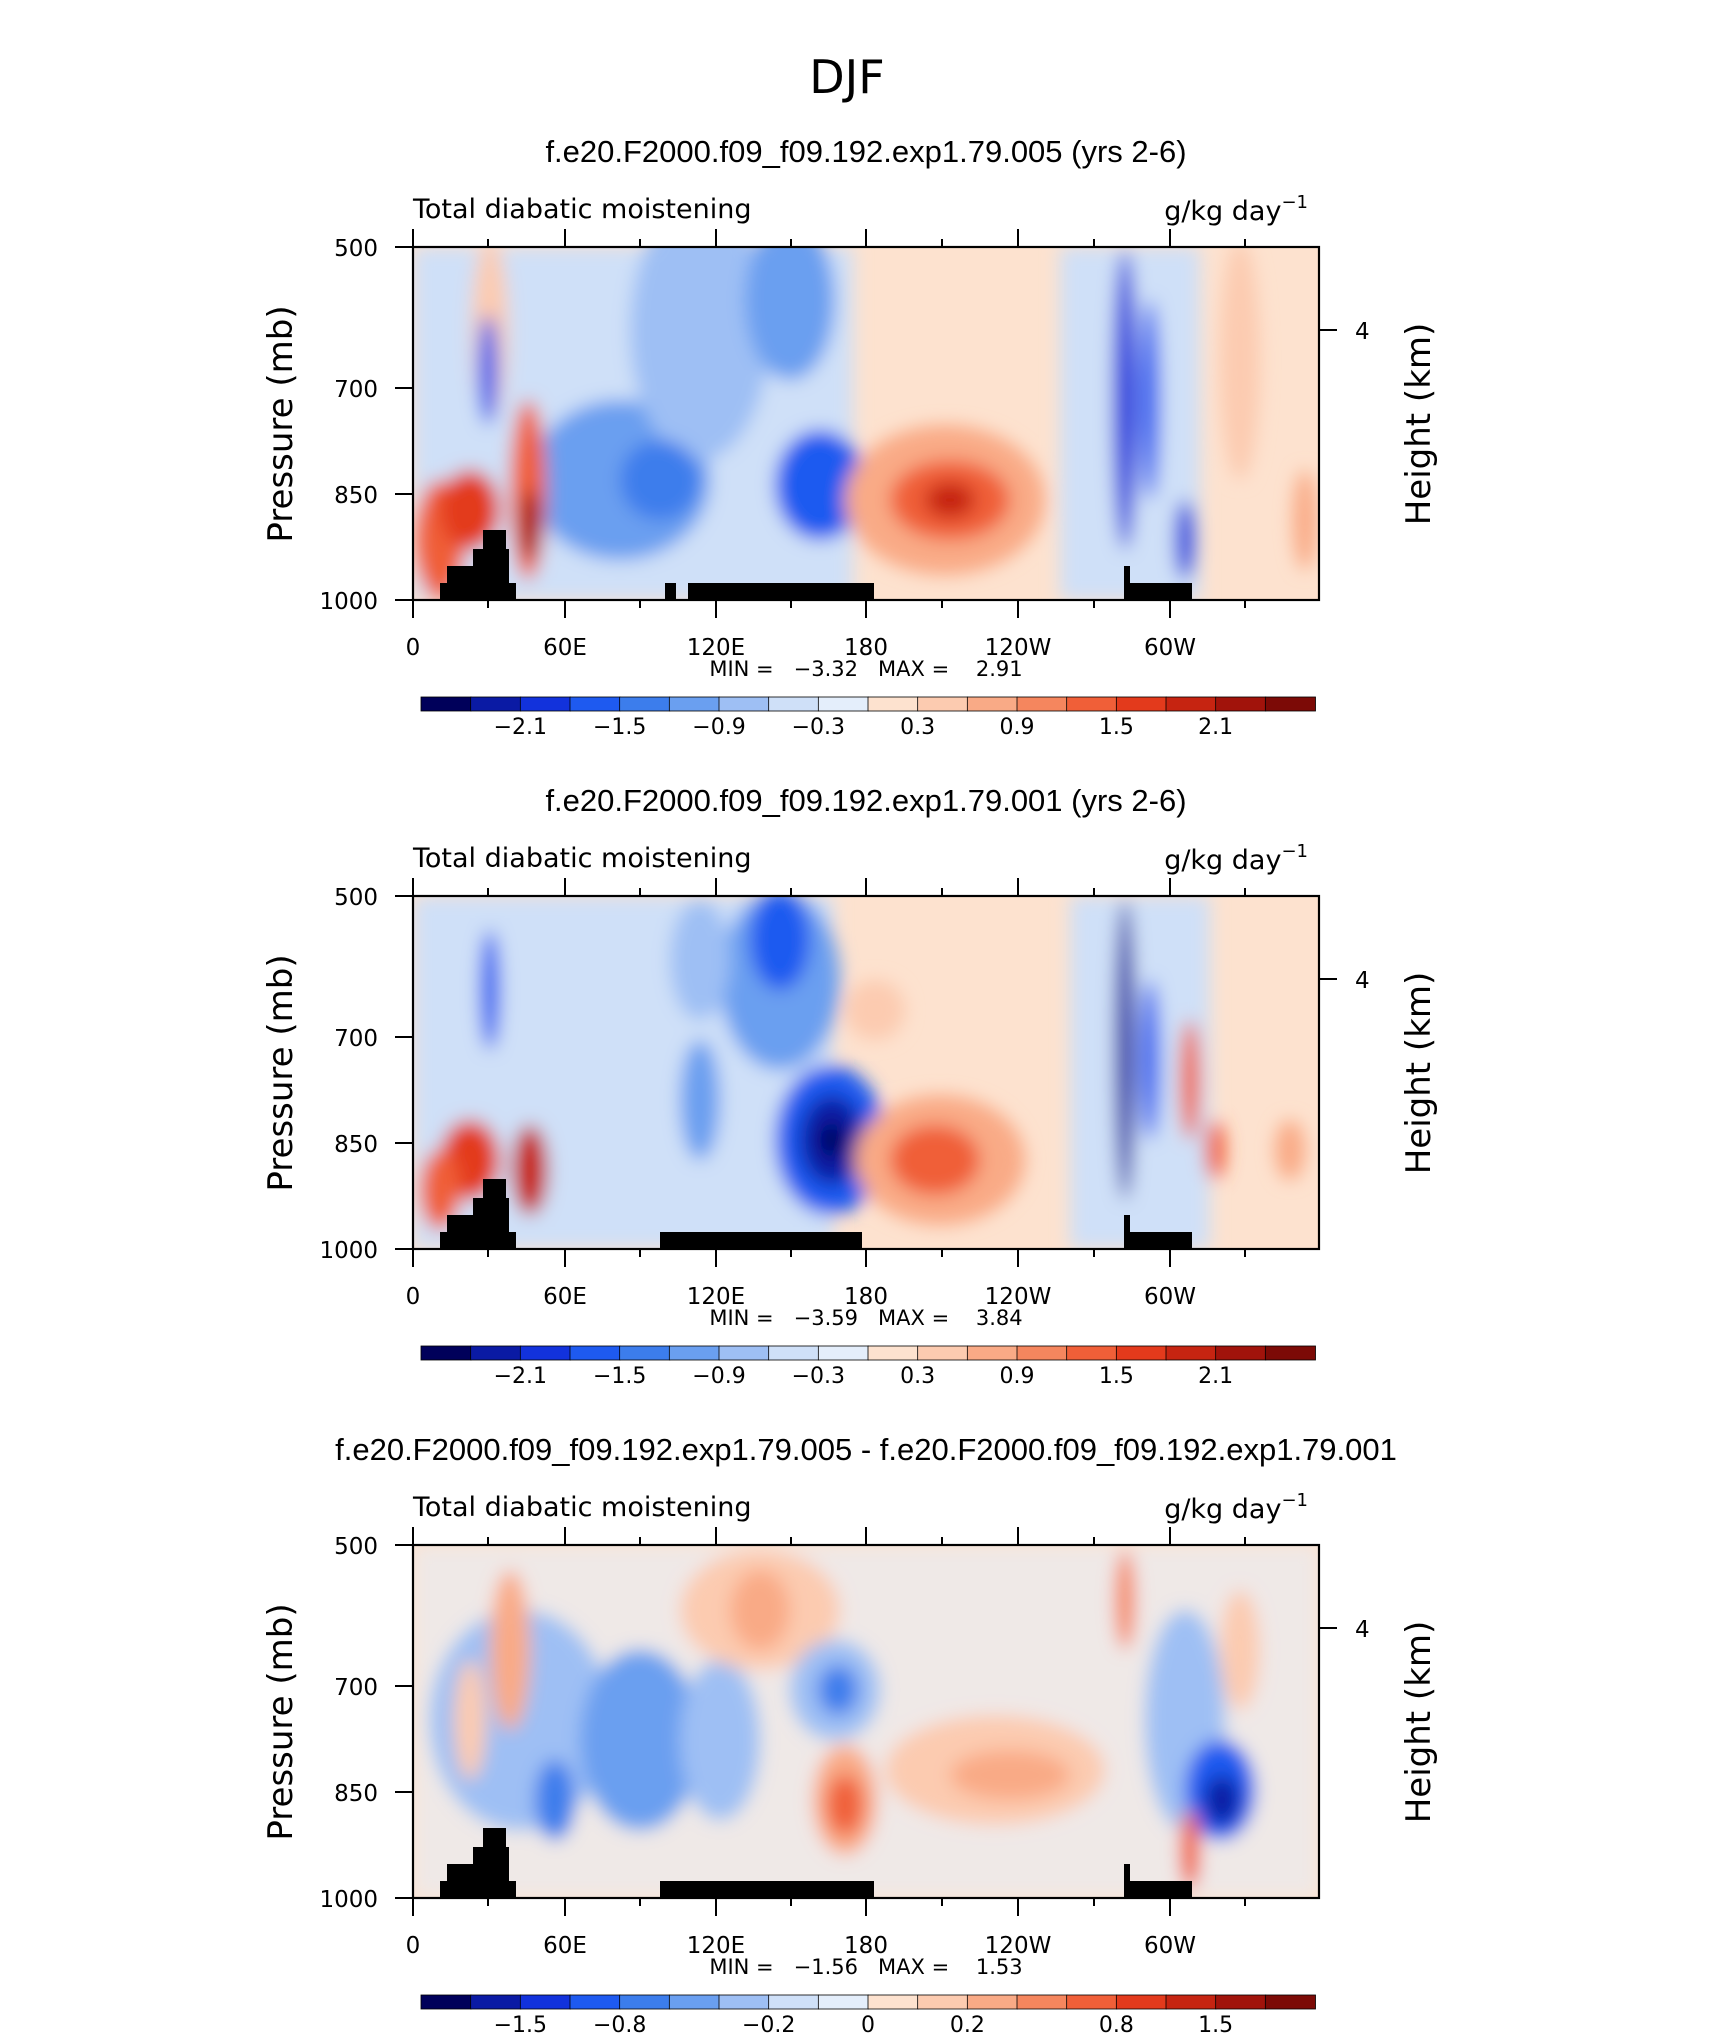 The image size is (1710, 2038). I want to click on colorbar-label: 0, so click(868, 2025).